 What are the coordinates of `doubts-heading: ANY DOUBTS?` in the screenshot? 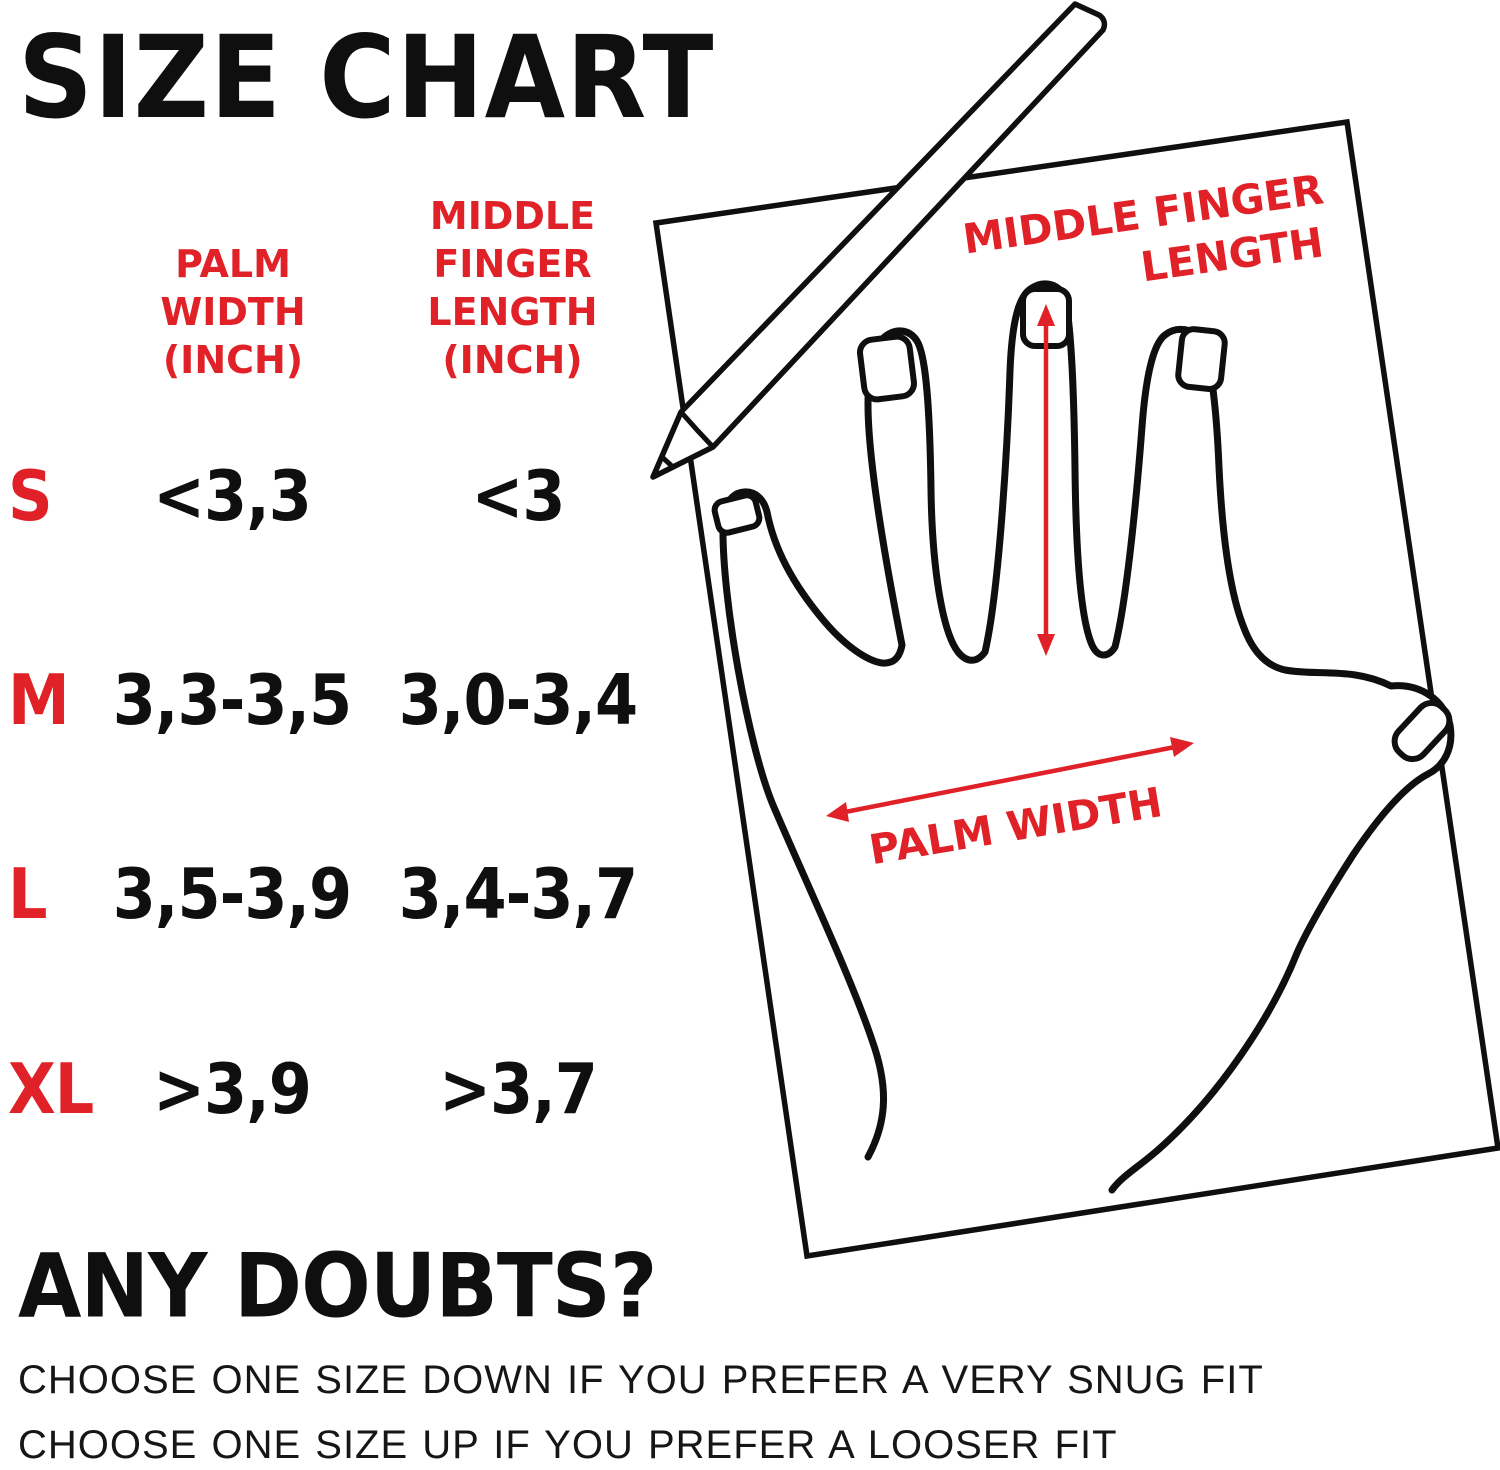 It's located at (337, 1287).